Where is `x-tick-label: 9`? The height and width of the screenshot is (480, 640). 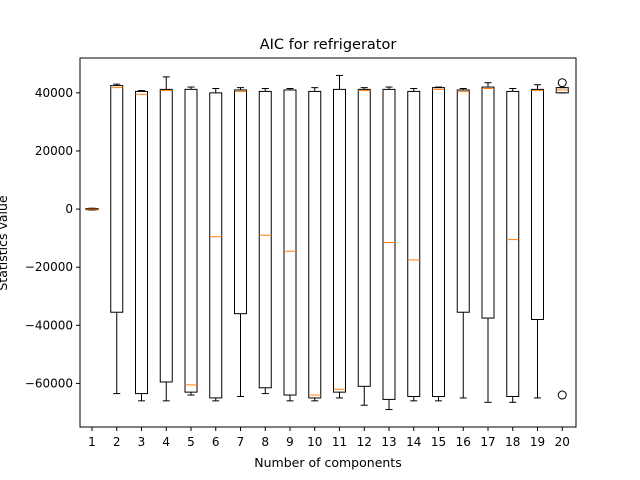
x-tick-label: 9 is located at coordinates (290, 442).